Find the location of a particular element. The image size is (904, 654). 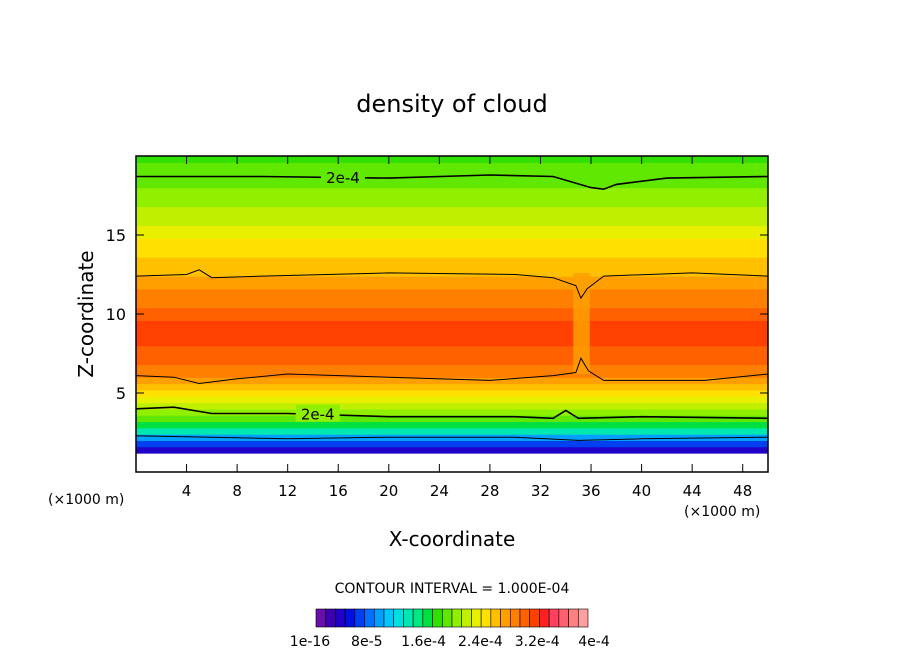

x-tick-label: 24 is located at coordinates (439, 491).